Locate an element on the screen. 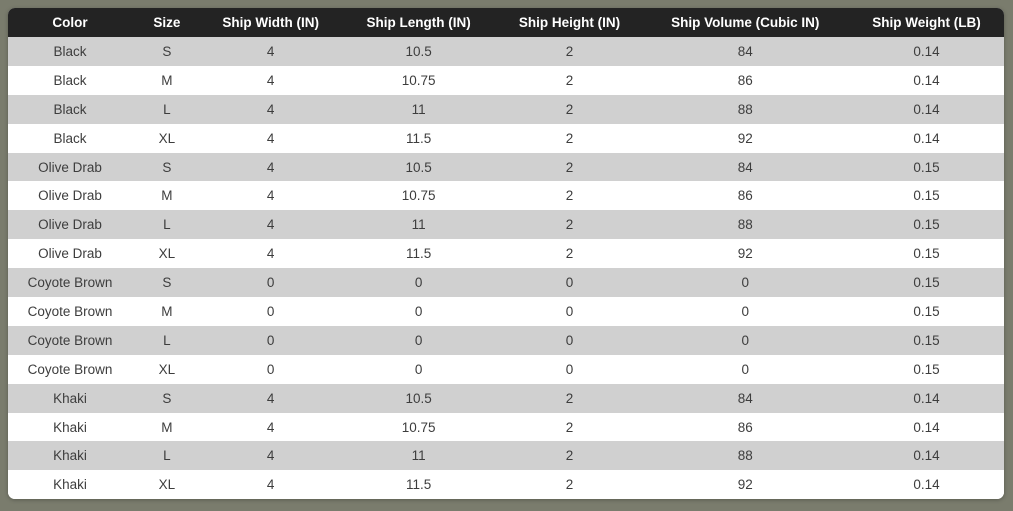 This screenshot has width=1013, height=511. table-row: Olive Drab M 4 10.75 2 86 0.15 is located at coordinates (506, 196).